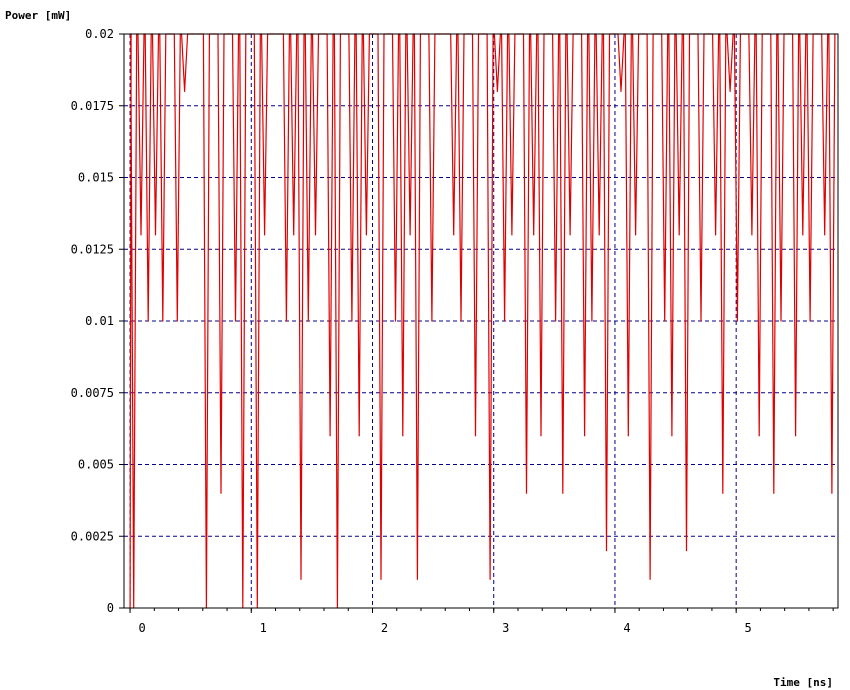 This screenshot has width=850, height=690. What do you see at coordinates (38, 15) in the screenshot?
I see `y-axis-title: Power [mW]` at bounding box center [38, 15].